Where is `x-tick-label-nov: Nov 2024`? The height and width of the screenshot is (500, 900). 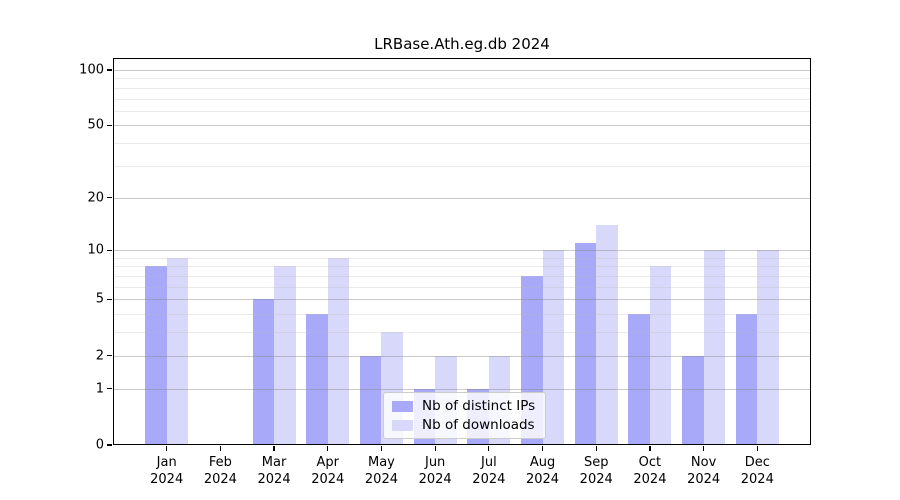 x-tick-label-nov: Nov 2024 is located at coordinates (704, 471).